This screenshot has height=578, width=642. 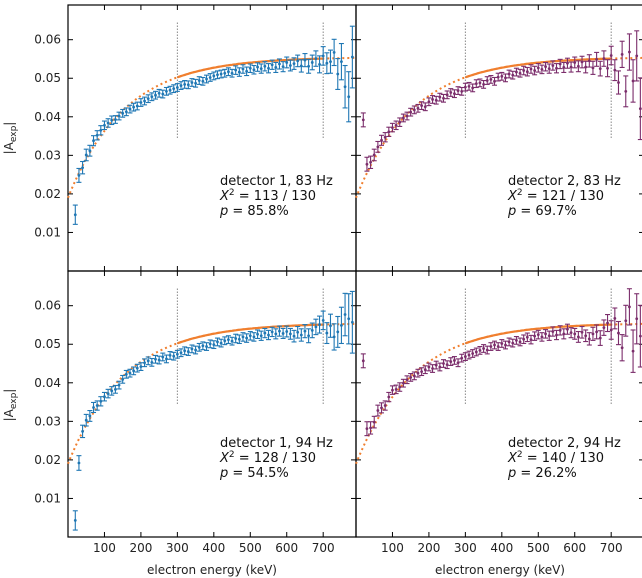 What do you see at coordinates (267, 458) in the screenshot?
I see `chi-square-text: X2 = 128 / 130` at bounding box center [267, 458].